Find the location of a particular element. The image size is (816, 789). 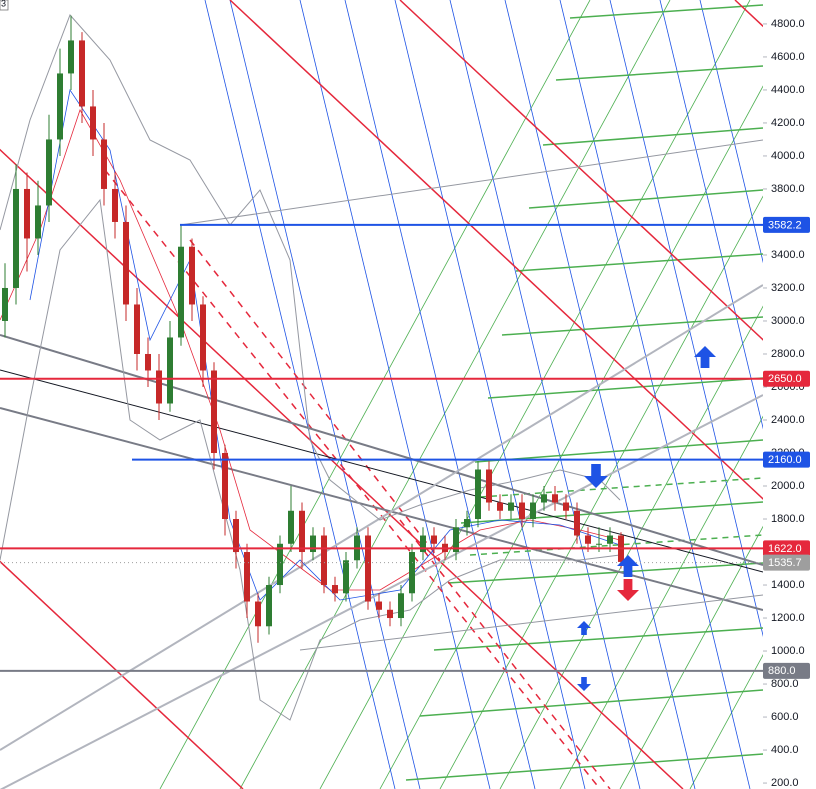

y-tick-label: 3000.0 is located at coordinates (788, 321).